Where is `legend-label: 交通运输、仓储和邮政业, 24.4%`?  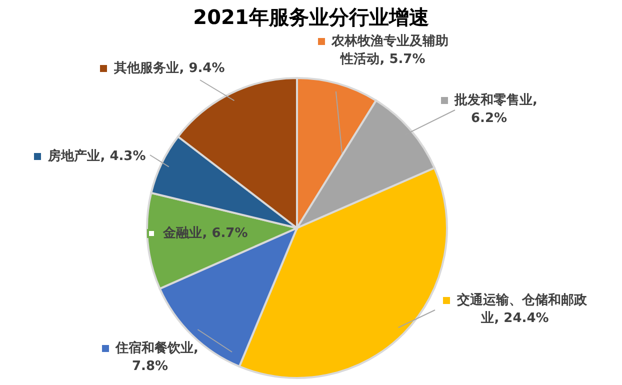
legend-label: 交通运输、仓储和邮政业, 24.4% is located at coordinates (522, 309).